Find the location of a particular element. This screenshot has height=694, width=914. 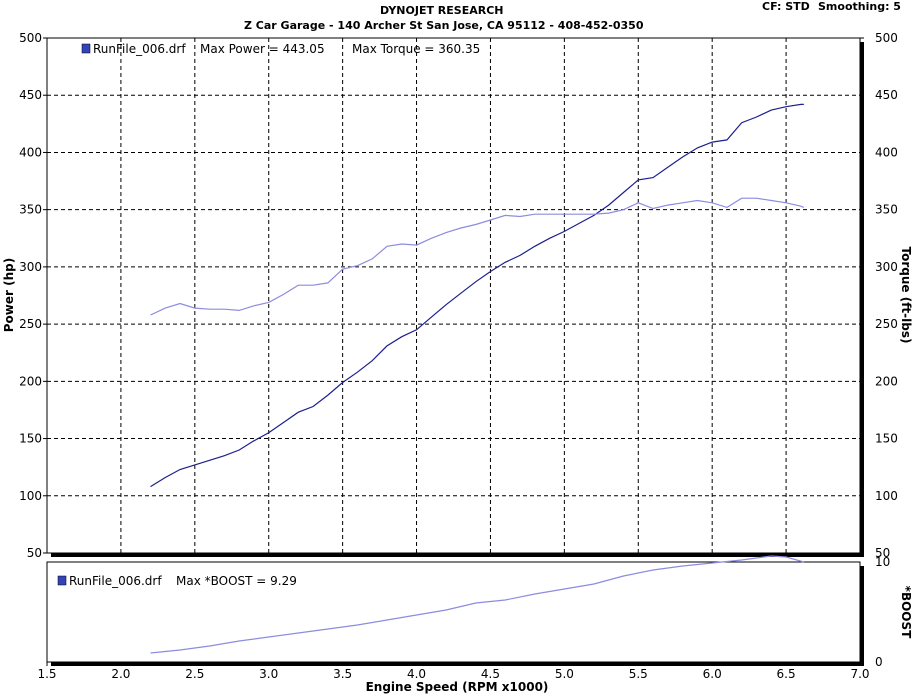

boost-legend-marker is located at coordinates (62, 580).